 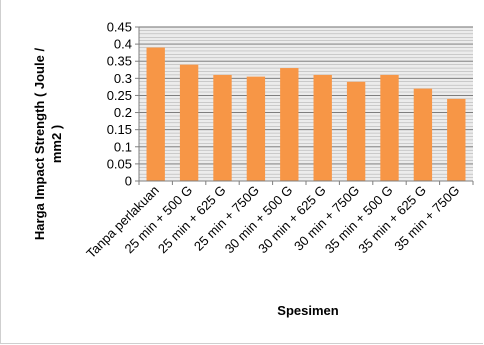 I want to click on x-axis-title: Spesimen, so click(x=307, y=310).